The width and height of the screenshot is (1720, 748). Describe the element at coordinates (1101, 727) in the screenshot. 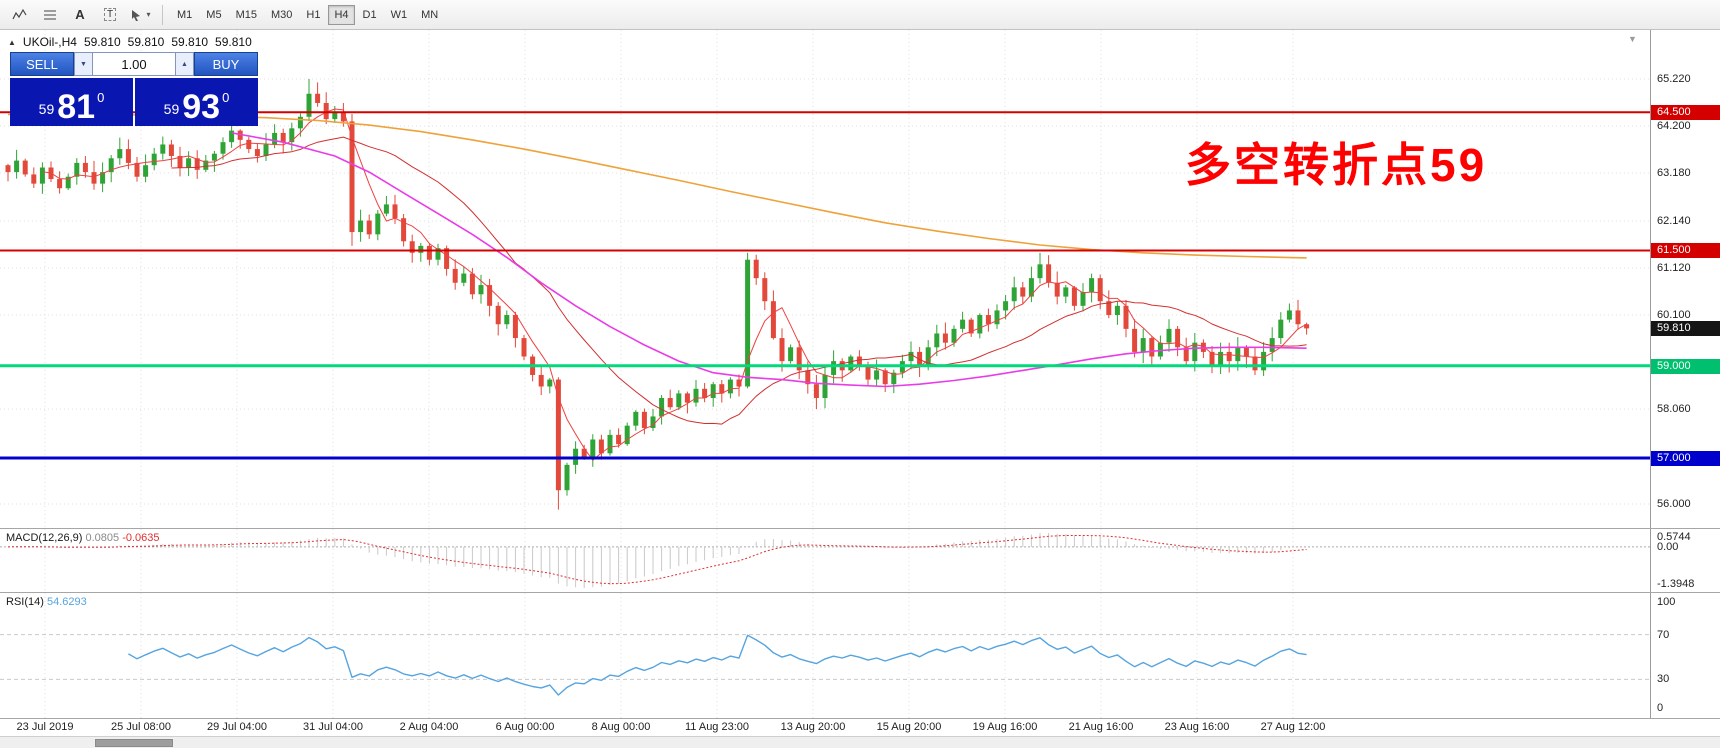

I see `time-axis-label: 21 Aug 16:00` at that location.